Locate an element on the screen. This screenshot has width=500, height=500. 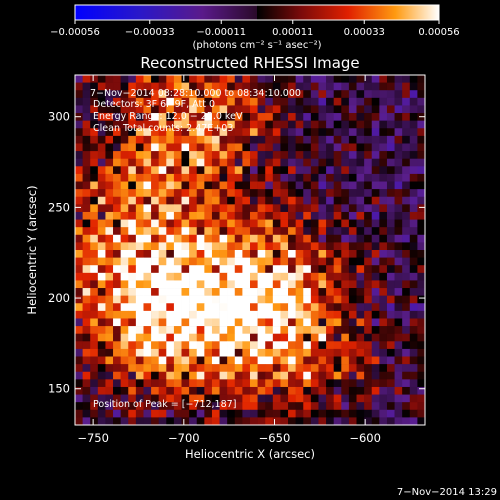
annotation-time-range: 7−Nov−2014 08:28:10.000 to 08:34:10.000 is located at coordinates (195, 93).